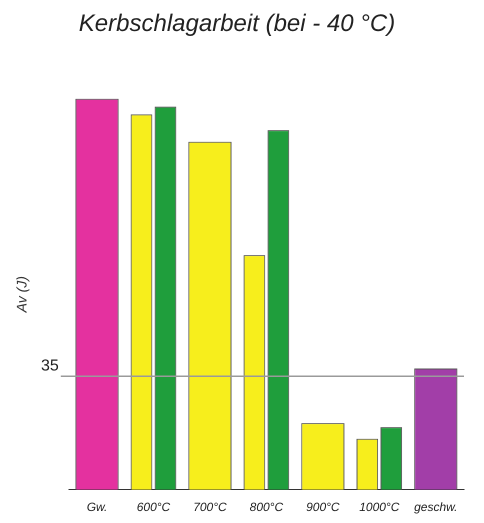  What do you see at coordinates (153, 507) in the screenshot?
I see `x-tick-label: 600°C` at bounding box center [153, 507].